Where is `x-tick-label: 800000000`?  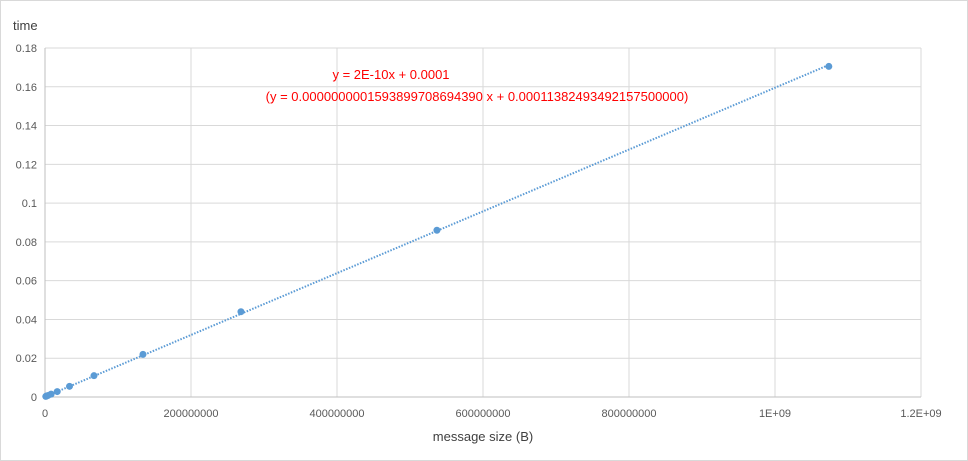
x-tick-label: 800000000 is located at coordinates (628, 414).